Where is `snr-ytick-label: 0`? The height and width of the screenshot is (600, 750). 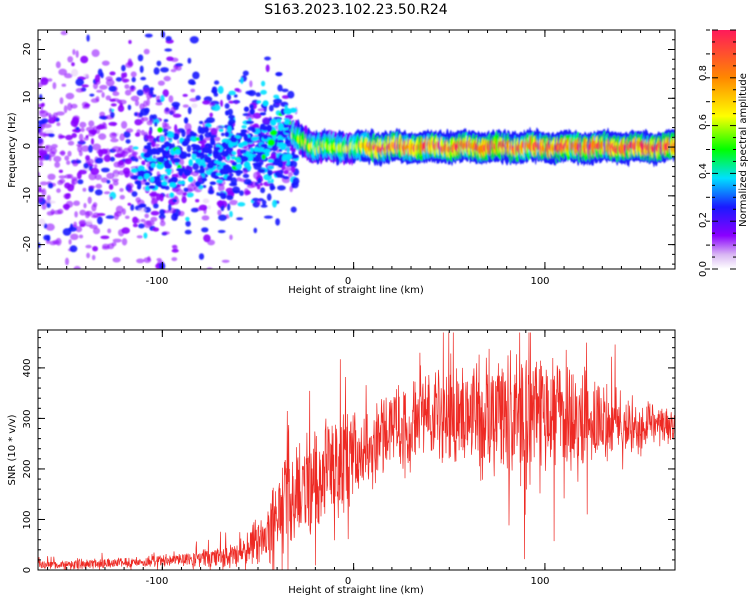 snr-ytick-label: 0 is located at coordinates (27, 570).